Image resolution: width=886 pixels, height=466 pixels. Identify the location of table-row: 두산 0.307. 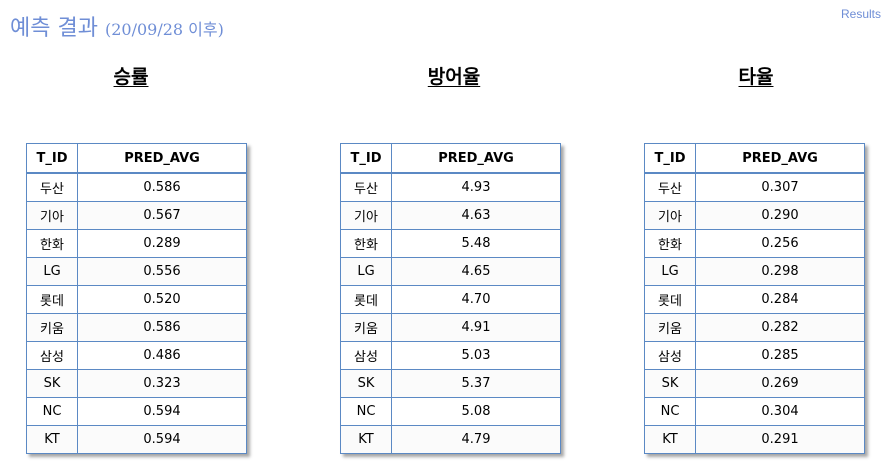
(754, 187).